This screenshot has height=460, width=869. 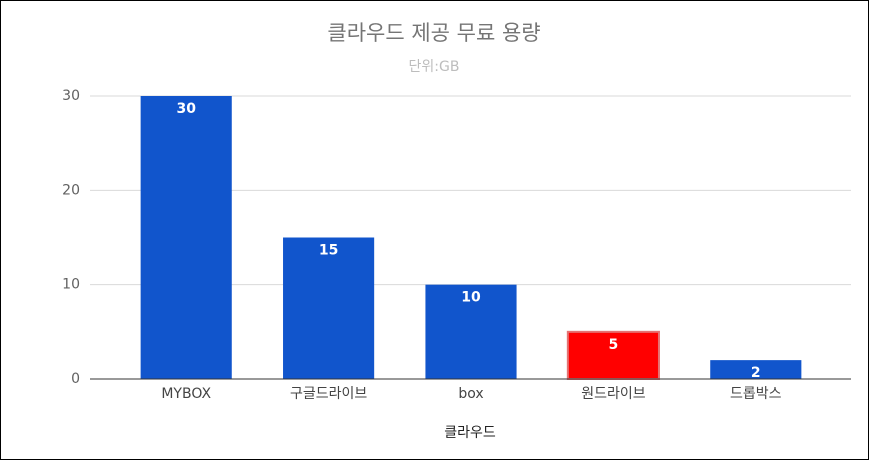 What do you see at coordinates (756, 394) in the screenshot?
I see `x-tick-label: 드롭박스` at bounding box center [756, 394].